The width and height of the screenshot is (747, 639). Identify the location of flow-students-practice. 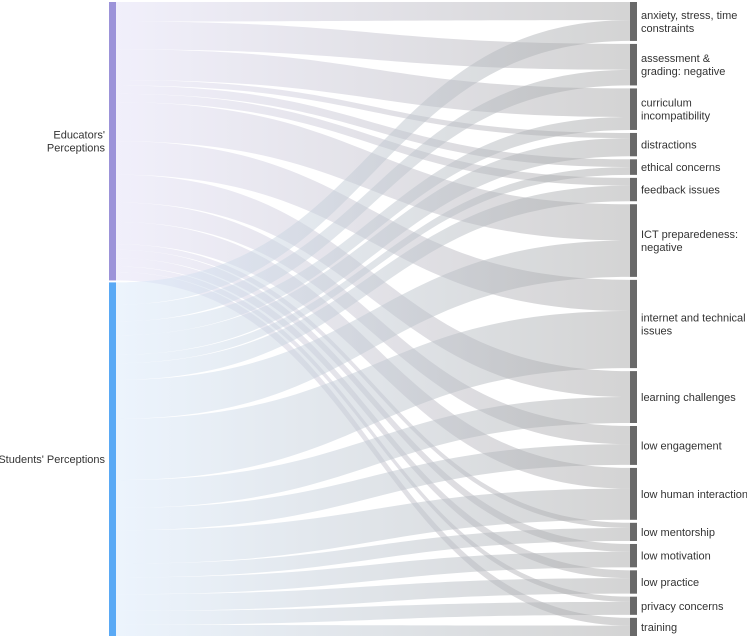
(373, 594).